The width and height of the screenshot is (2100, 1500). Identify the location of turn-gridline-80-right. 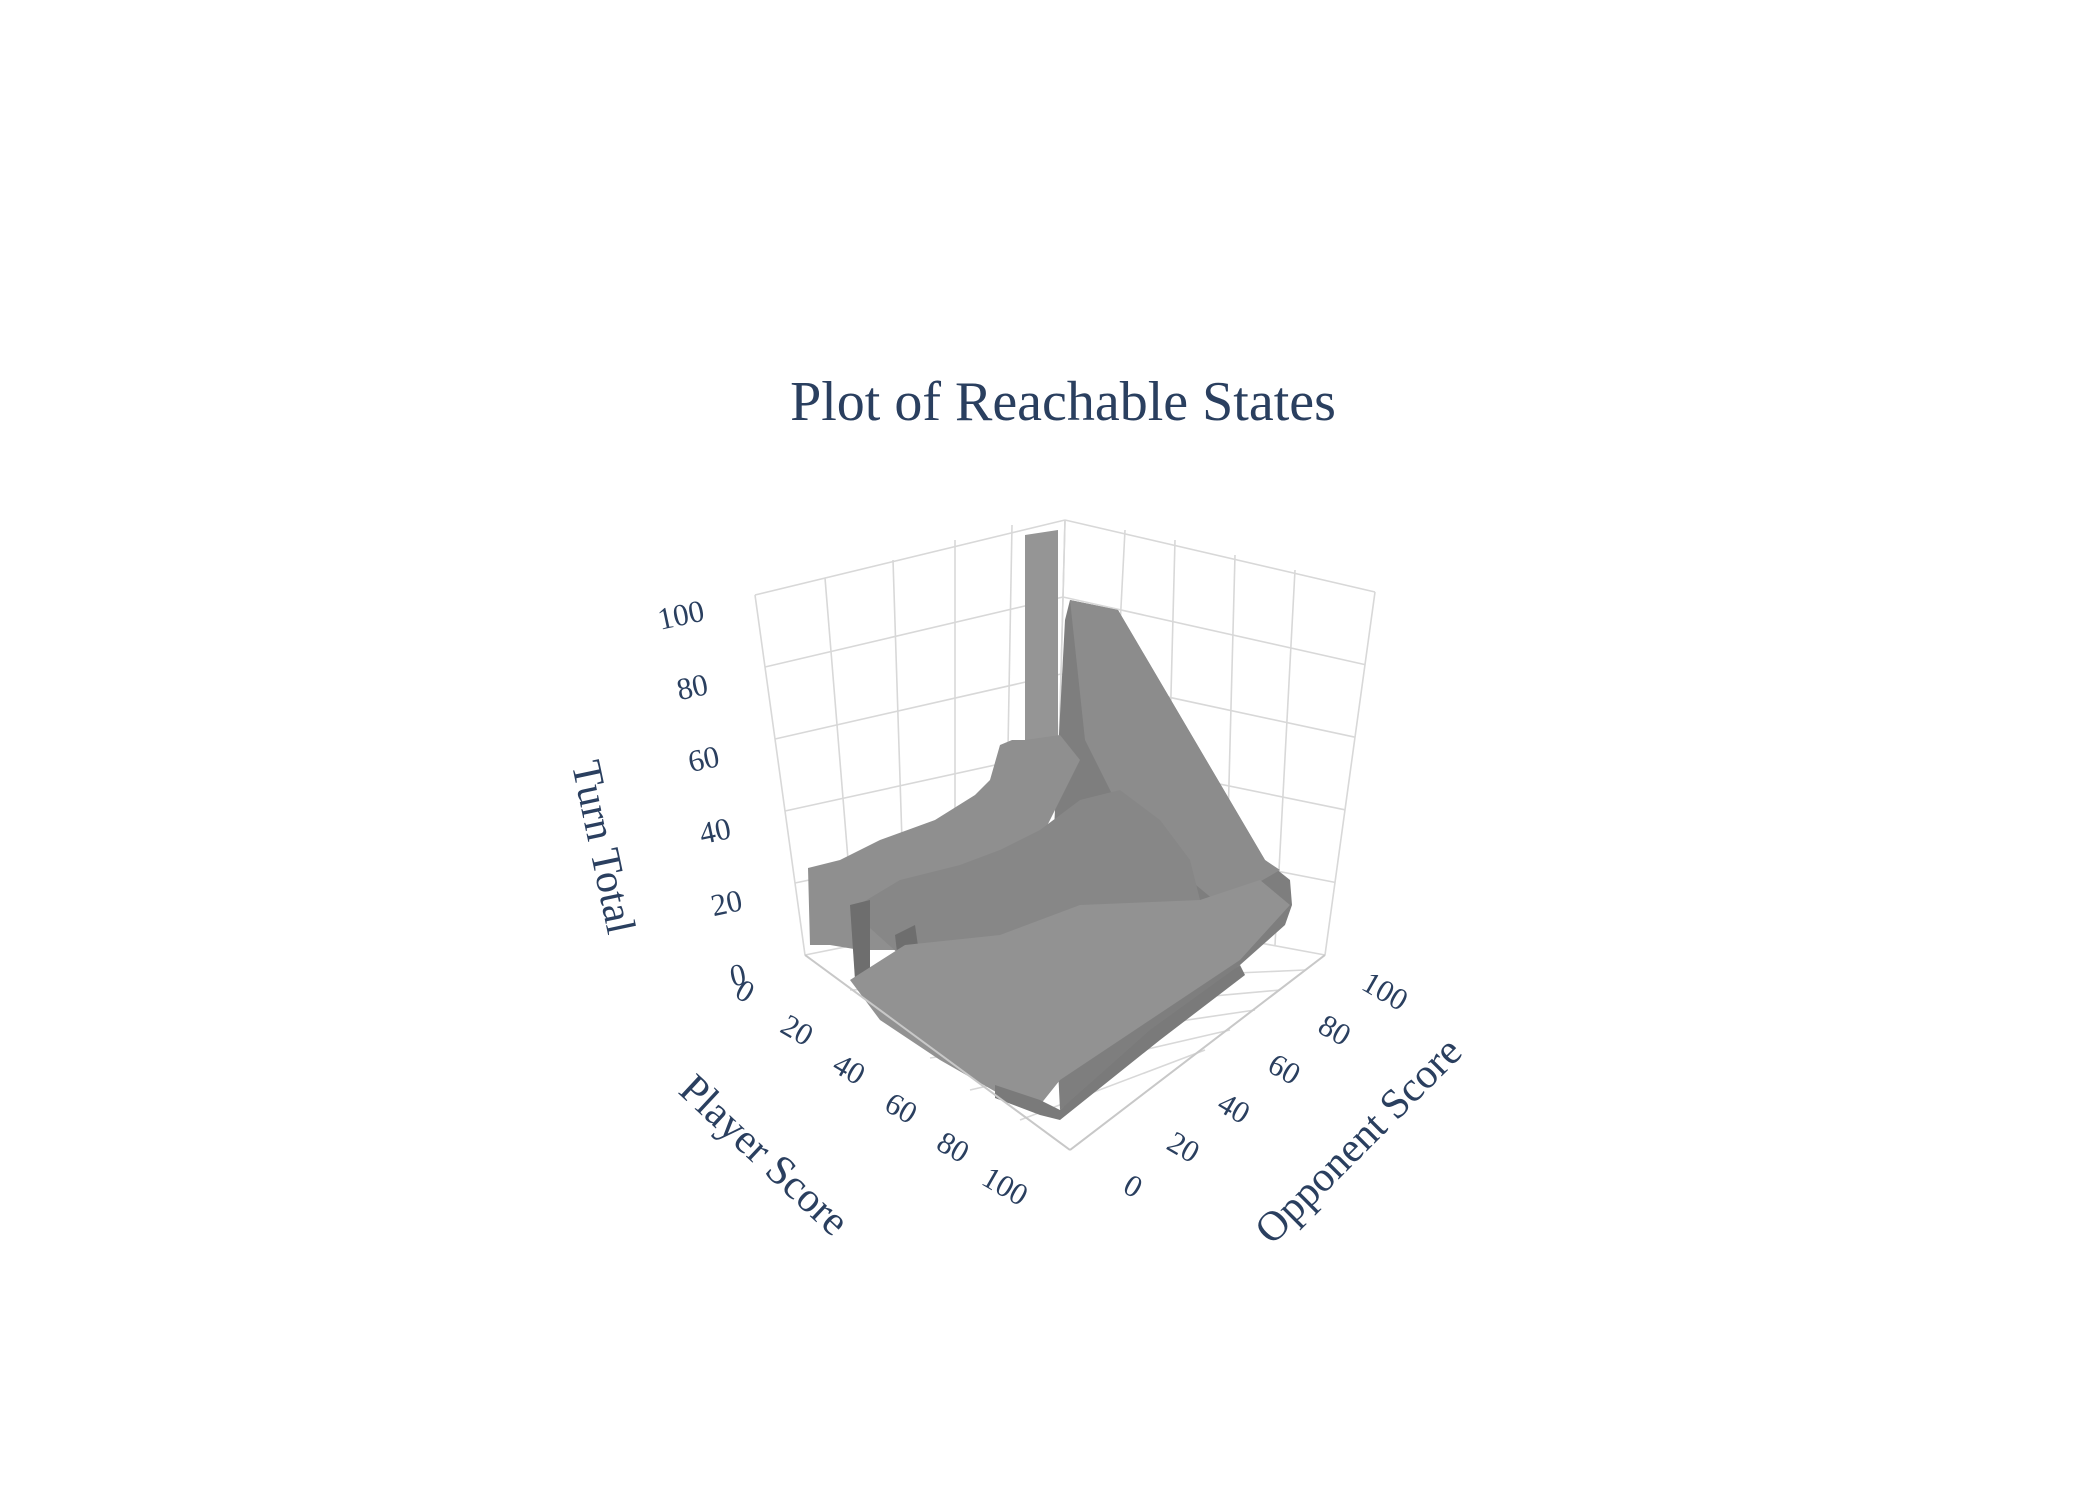
(1214, 631).